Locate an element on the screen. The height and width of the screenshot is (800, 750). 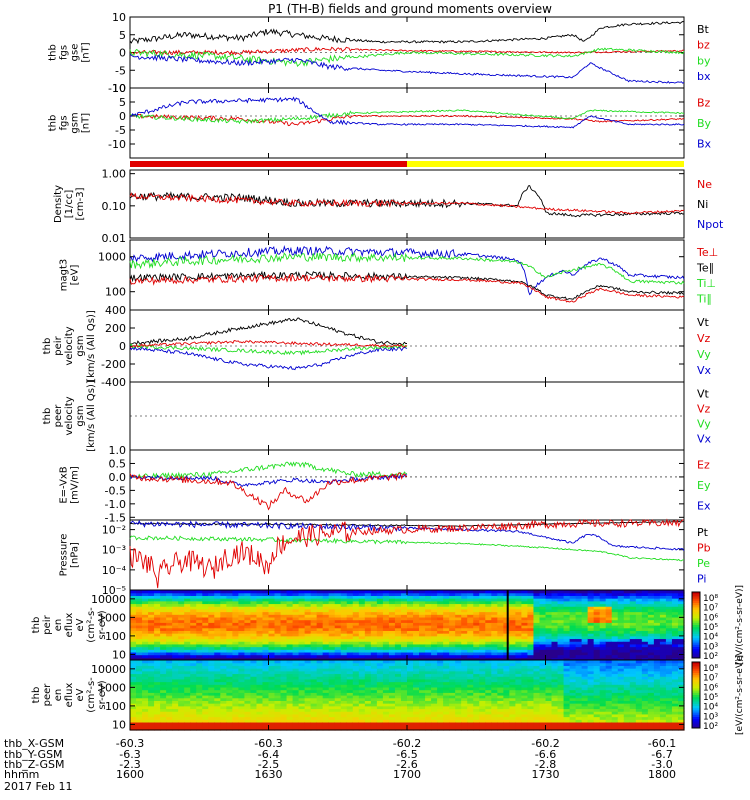
series-Vx is located at coordinates (268, 358).